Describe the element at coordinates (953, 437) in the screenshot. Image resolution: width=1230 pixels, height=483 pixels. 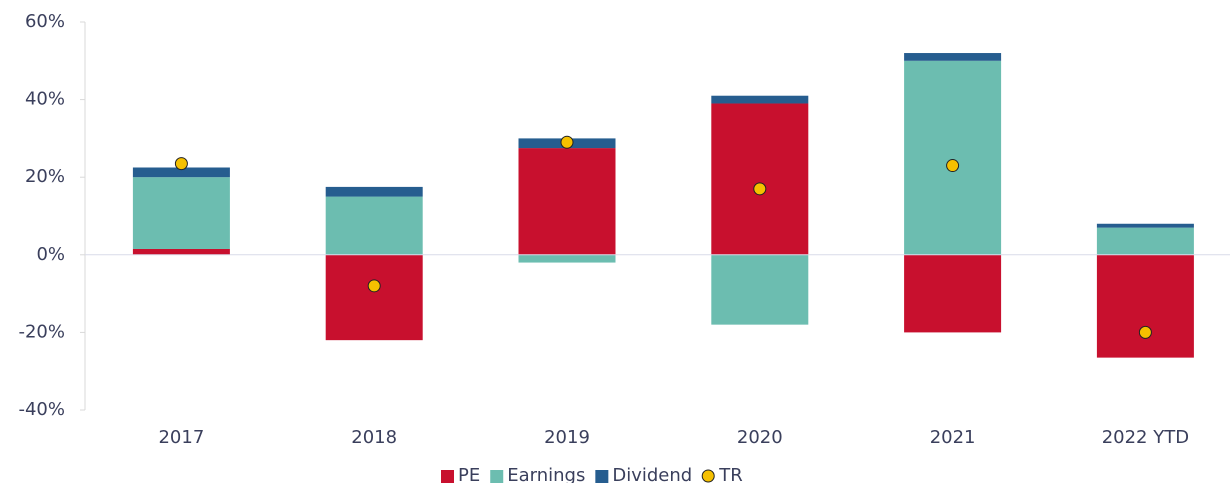
I see `x-tick-label: 2021` at that location.